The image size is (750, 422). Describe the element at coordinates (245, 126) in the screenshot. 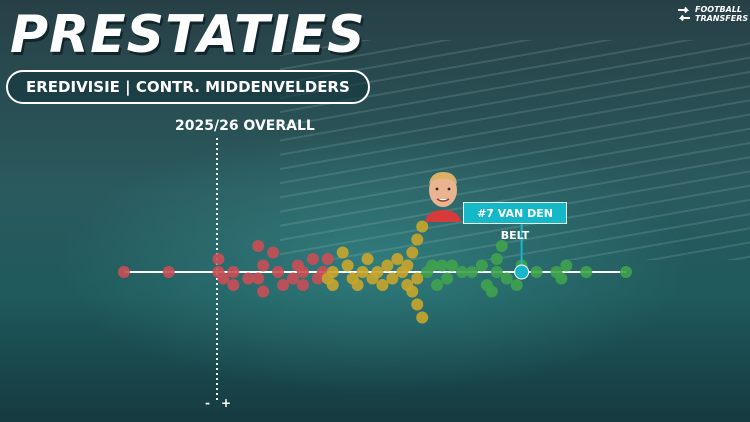

I see `season-label: 2025/26 OVERALL` at that location.